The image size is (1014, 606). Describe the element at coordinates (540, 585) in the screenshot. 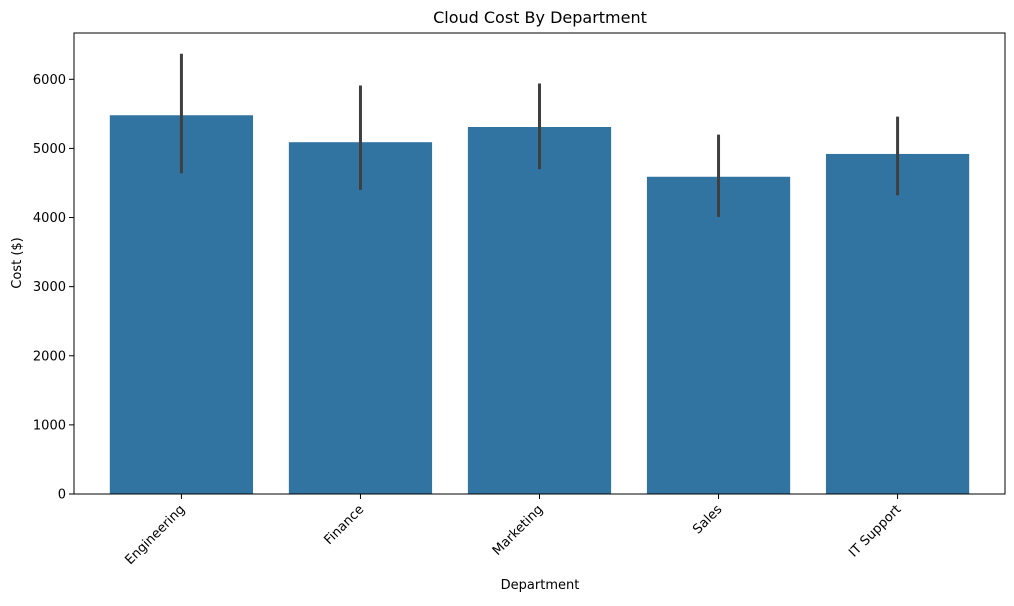

I see `x-axis-title: Department` at that location.